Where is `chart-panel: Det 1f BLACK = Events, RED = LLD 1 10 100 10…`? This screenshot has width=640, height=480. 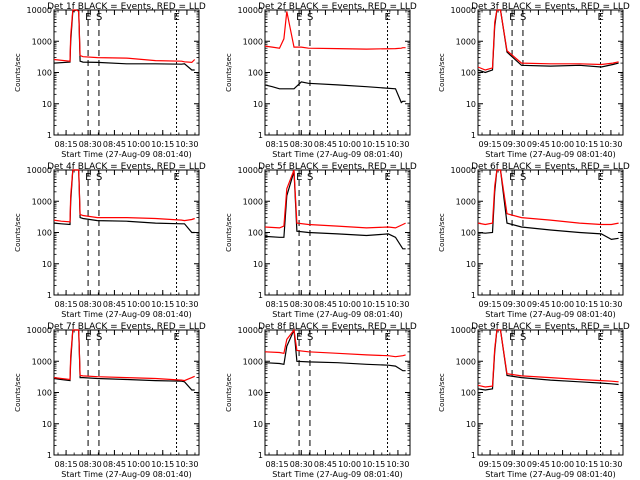
chart-panel: Det 1f BLACK = Events, RED = LLD 1 10 100 10… is located at coordinates (110, 80).